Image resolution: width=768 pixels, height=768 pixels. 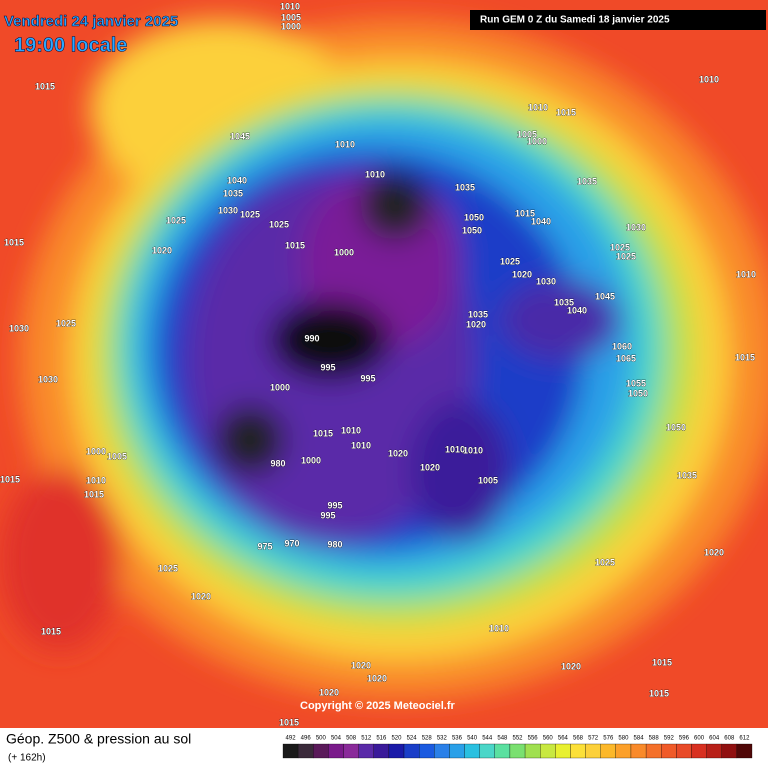 I want to click on scale-label: 604, so click(x=714, y=739).